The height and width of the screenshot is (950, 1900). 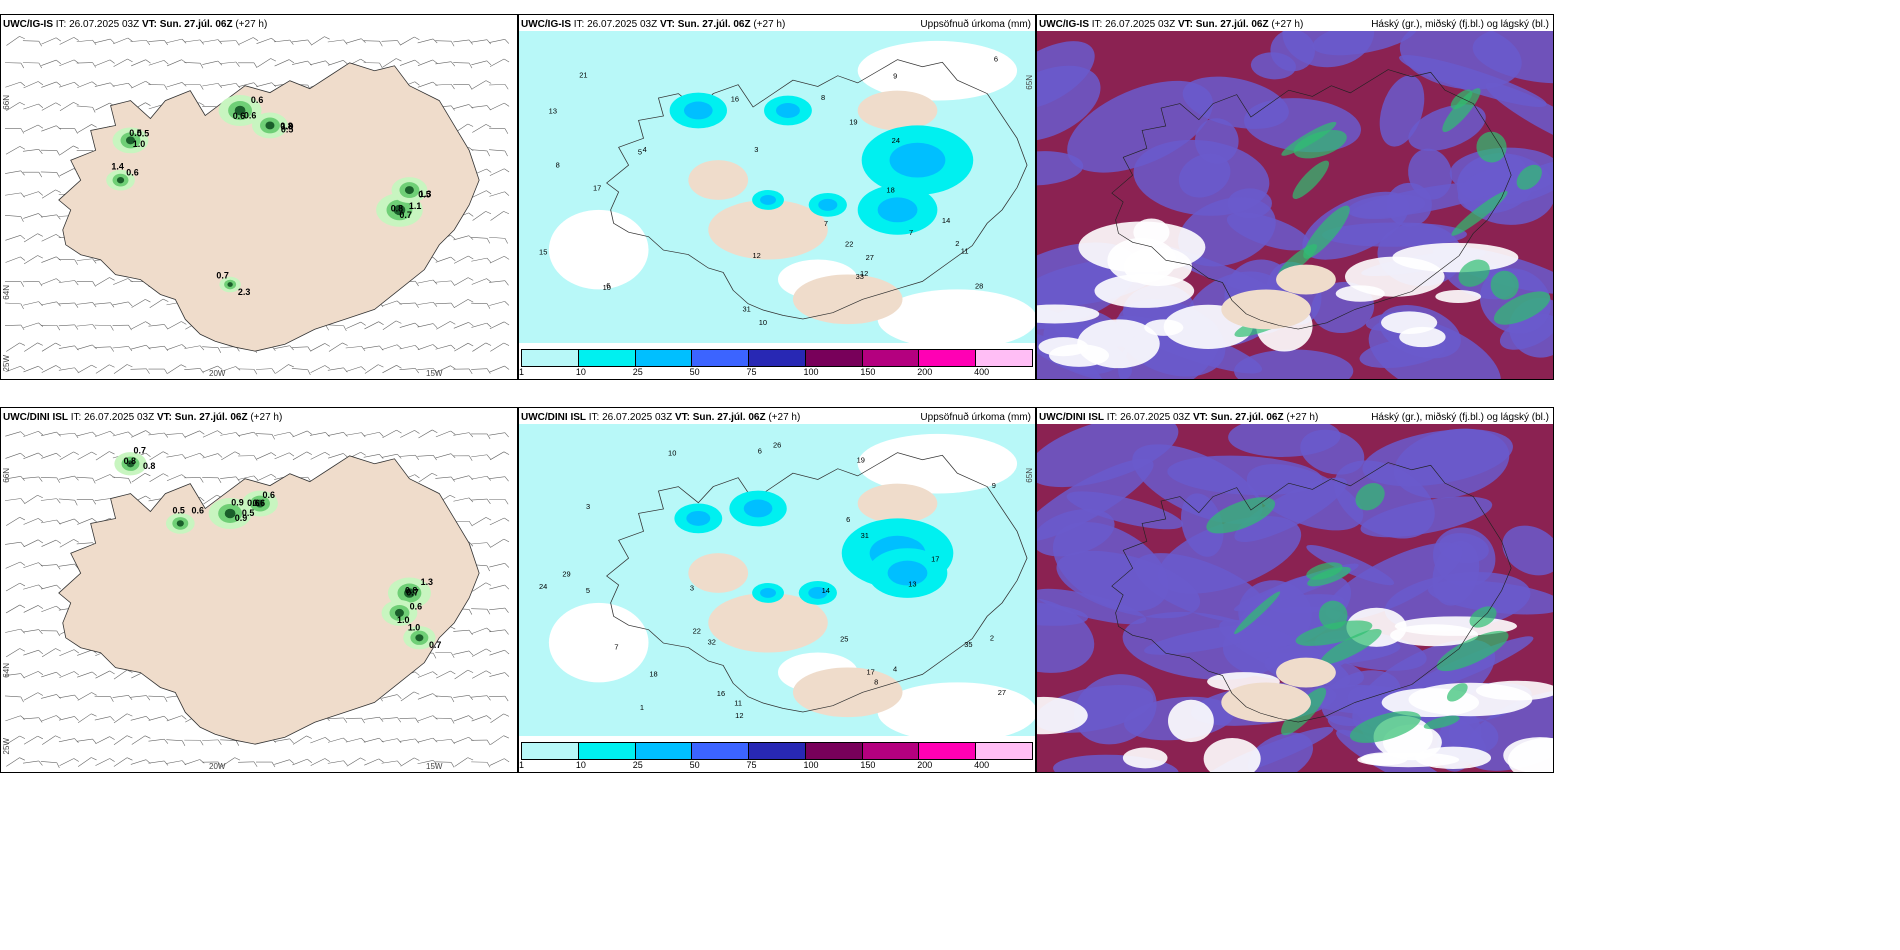 I want to click on clear-area, so click(x=1191, y=721).